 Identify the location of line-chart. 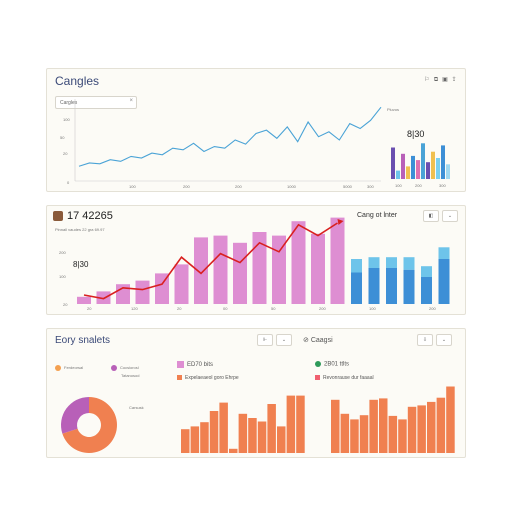
(228, 140).